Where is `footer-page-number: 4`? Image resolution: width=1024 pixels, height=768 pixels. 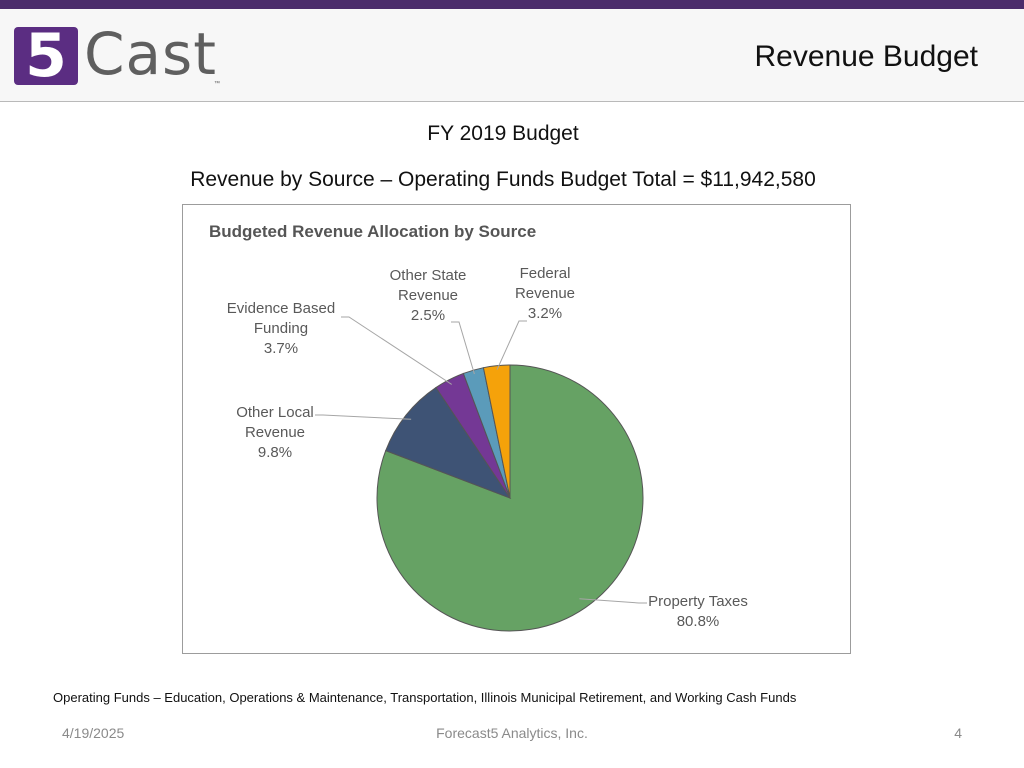
footer-page-number: 4 is located at coordinates (958, 733).